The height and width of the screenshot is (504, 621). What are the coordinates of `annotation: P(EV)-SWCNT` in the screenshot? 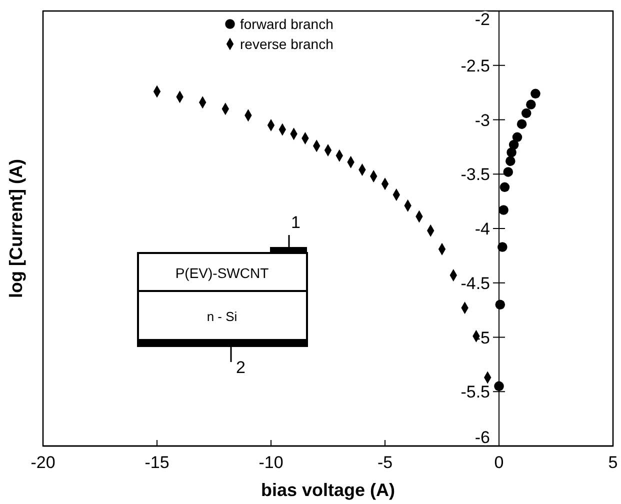 It's located at (222, 273).